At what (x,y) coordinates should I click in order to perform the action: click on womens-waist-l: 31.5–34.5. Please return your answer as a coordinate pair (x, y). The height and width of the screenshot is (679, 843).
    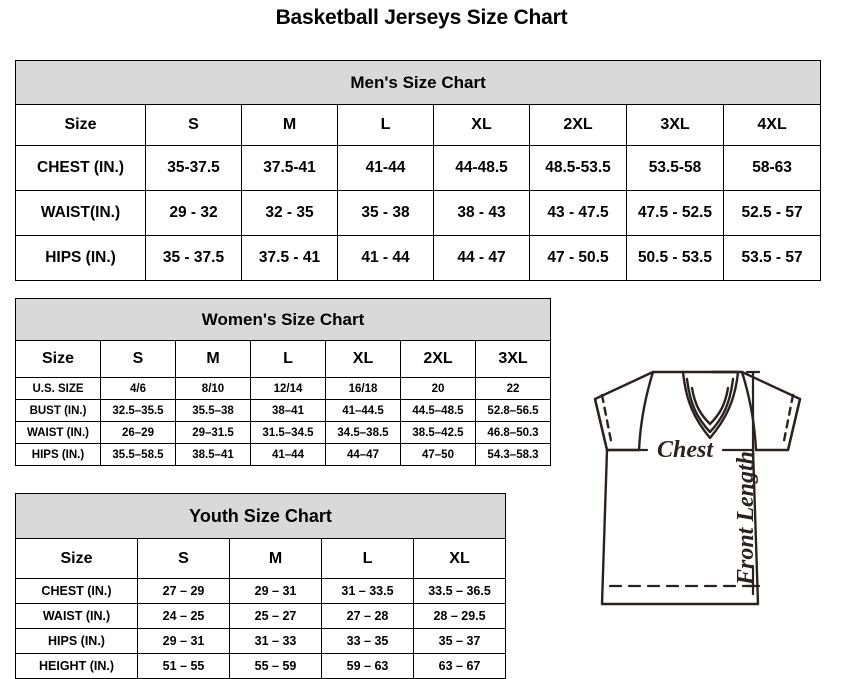
    Looking at the image, I should click on (288, 432).